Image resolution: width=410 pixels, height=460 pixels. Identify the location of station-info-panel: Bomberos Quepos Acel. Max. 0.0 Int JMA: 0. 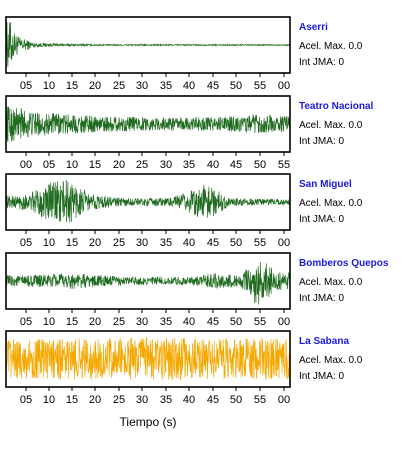
(353, 281).